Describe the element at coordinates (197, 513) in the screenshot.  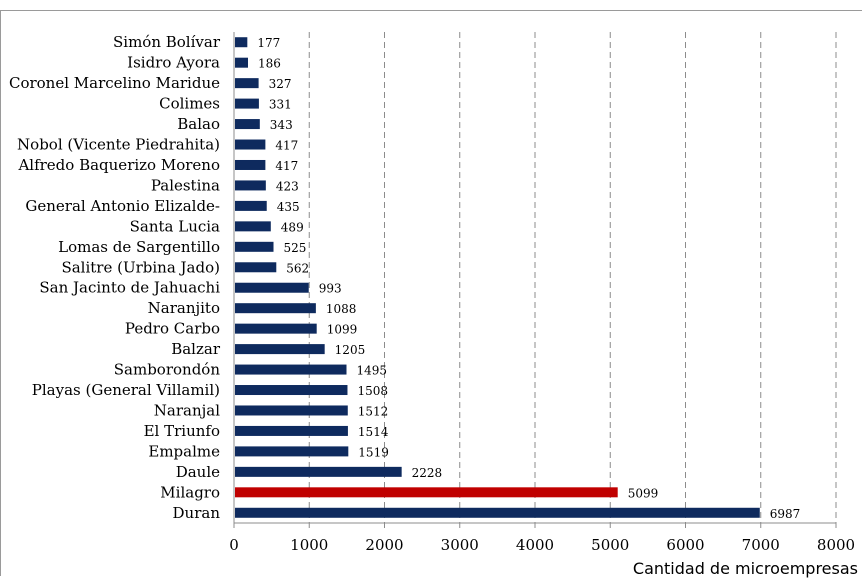
I see `category-label: Duran` at that location.